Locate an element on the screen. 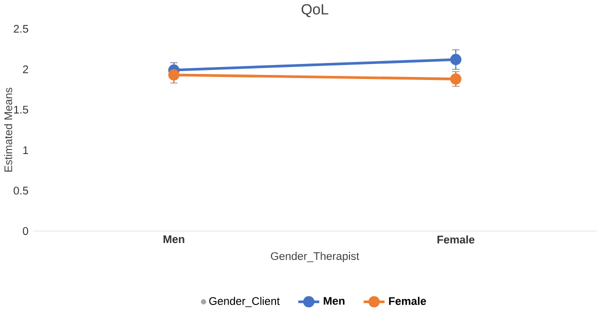 This screenshot has height=312, width=597. y-tick-label: 0.5 is located at coordinates (21, 190).